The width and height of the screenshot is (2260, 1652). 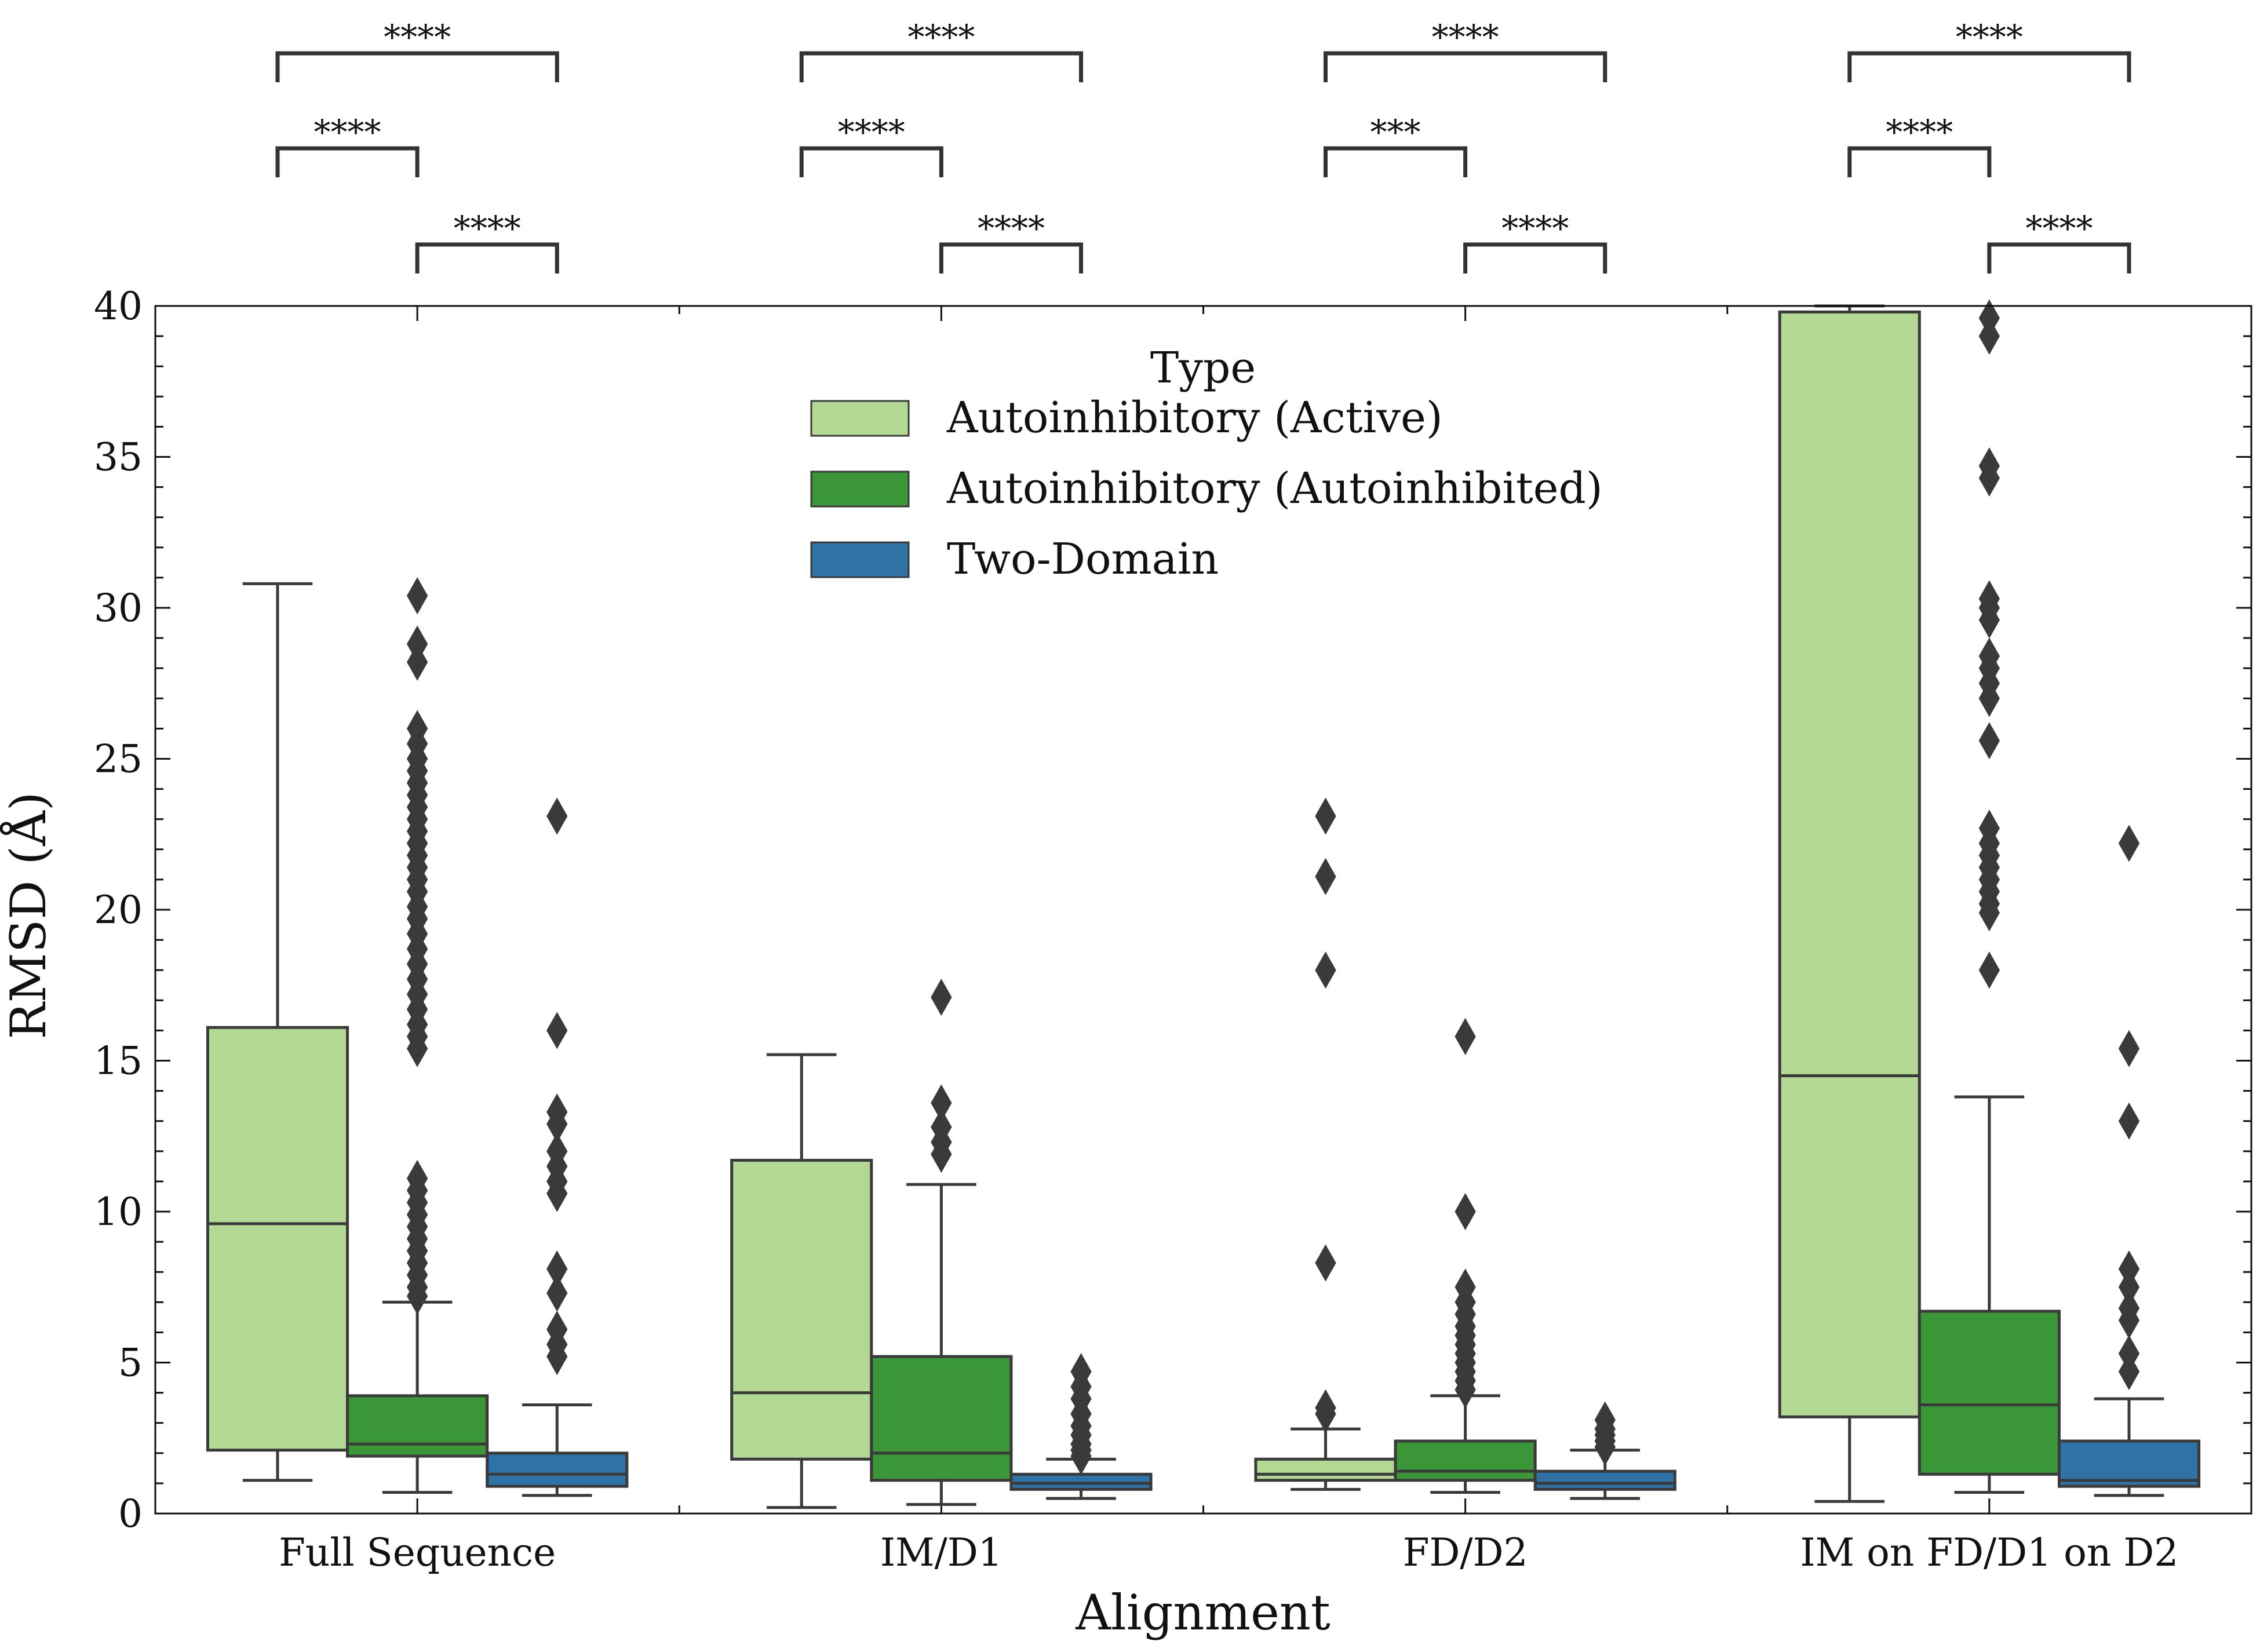 I want to click on x-tick-label: Full Sequence, so click(x=418, y=1552).